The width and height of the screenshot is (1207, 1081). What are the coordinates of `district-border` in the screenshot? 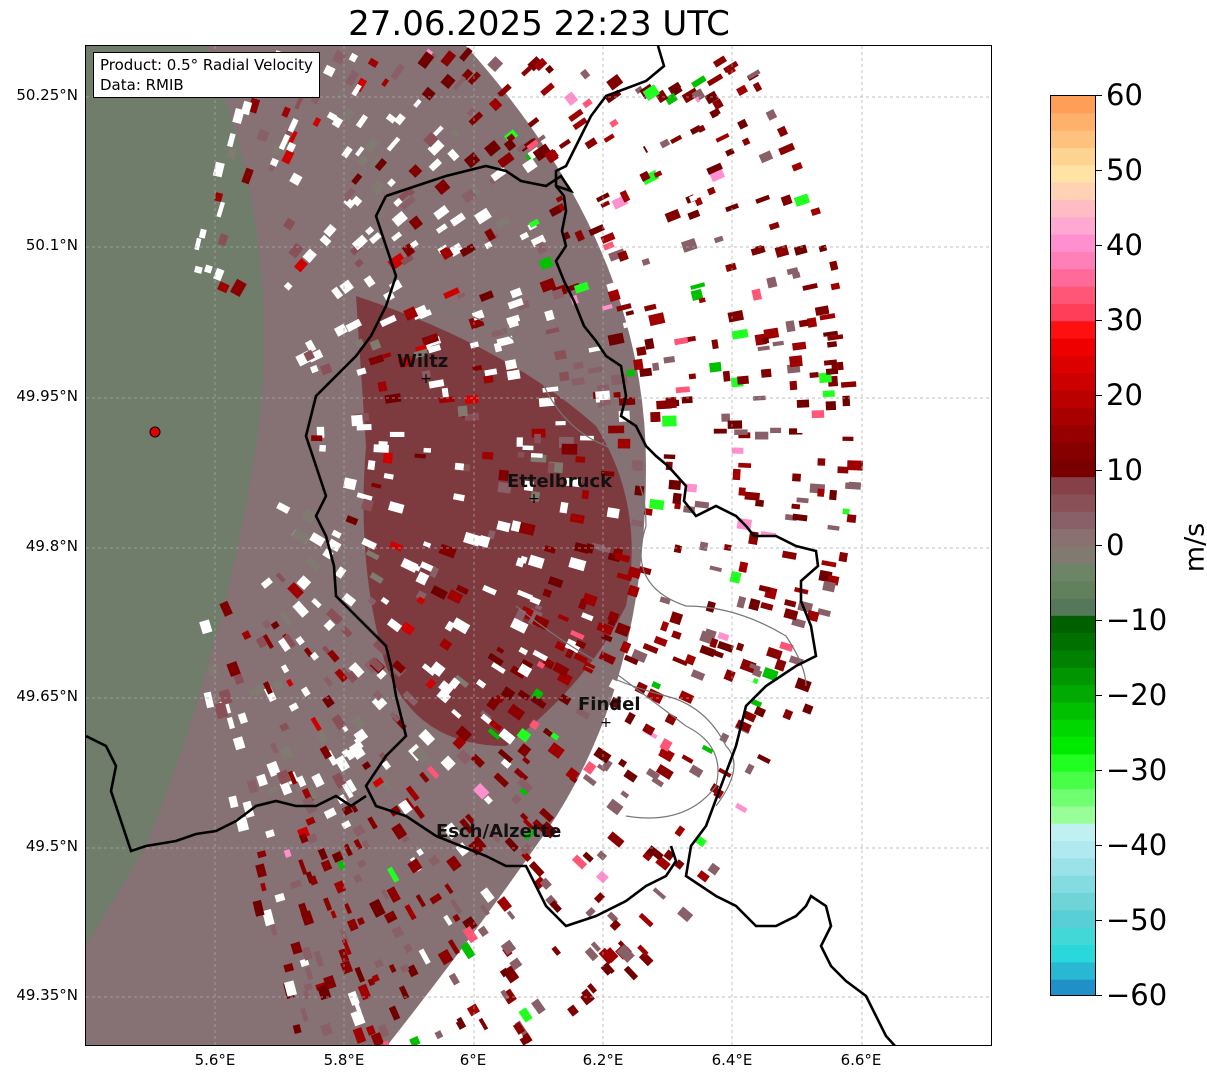 It's located at (616, 496).